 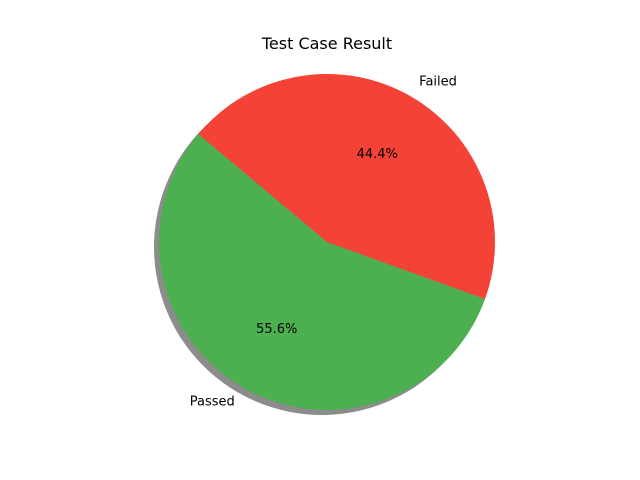 I want to click on percent-label-failed: 44.4%, so click(x=377, y=154).